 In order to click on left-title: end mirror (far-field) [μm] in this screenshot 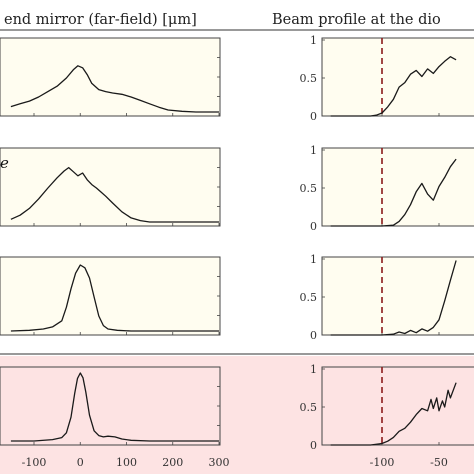, I will do `click(100, 20)`.